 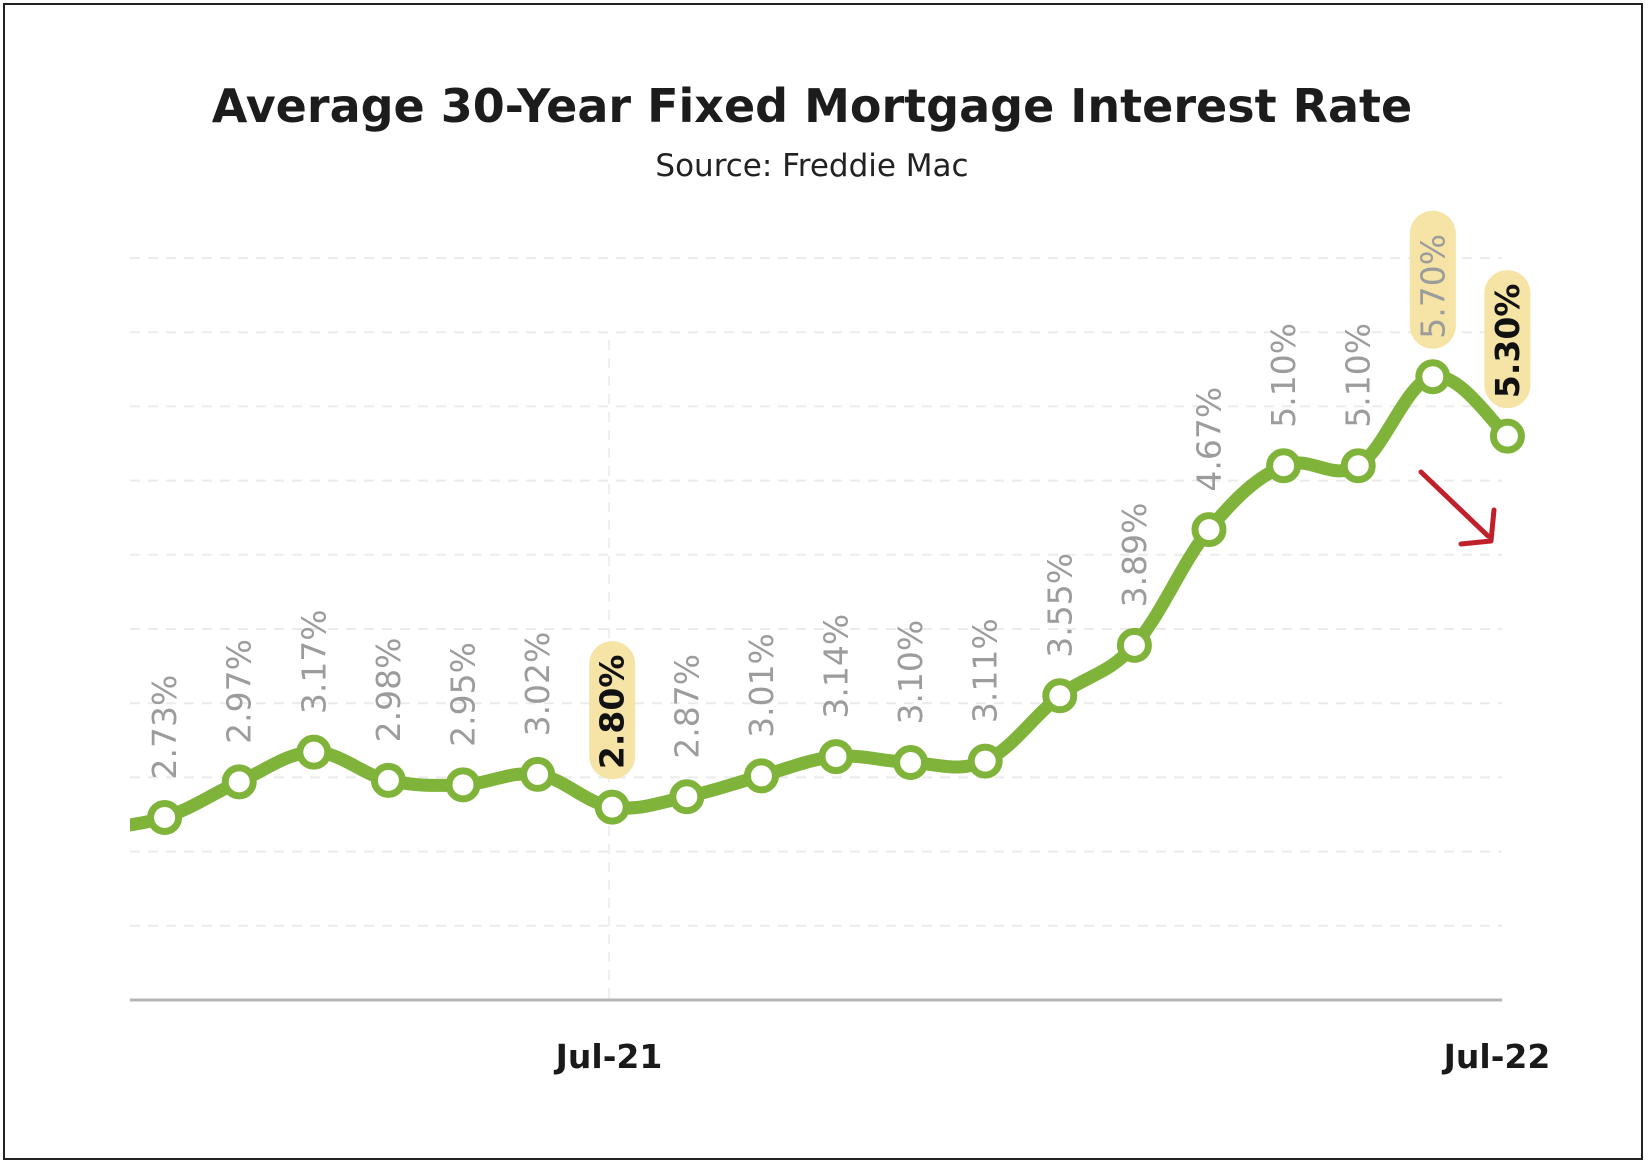 I want to click on data-label: 3.14%, so click(x=836, y=666).